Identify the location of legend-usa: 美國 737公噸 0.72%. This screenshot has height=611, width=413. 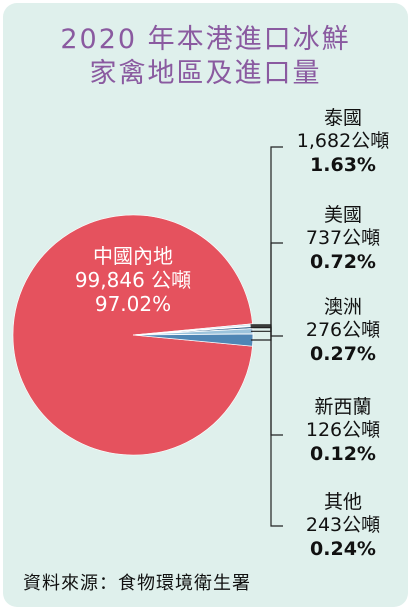
(343, 239).